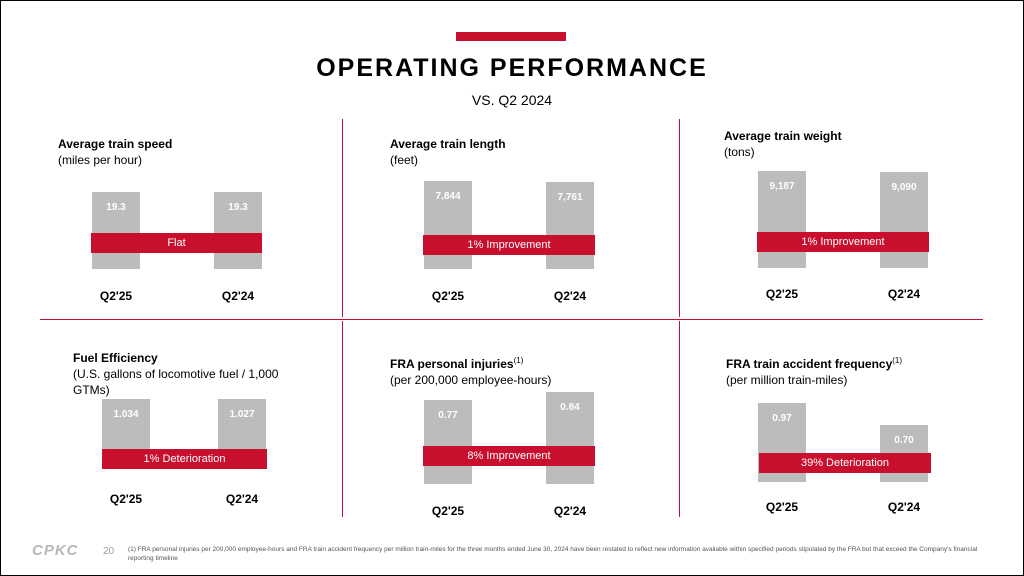 The height and width of the screenshot is (576, 1024). What do you see at coordinates (404, 160) in the screenshot?
I see `chart-unit: (feet)` at bounding box center [404, 160].